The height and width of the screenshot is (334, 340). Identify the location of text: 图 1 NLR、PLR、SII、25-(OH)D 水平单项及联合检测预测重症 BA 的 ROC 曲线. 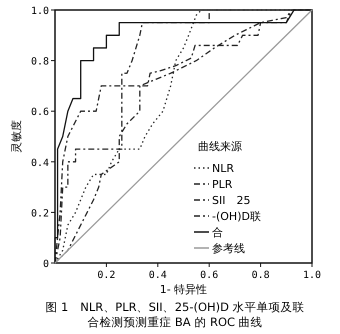
(175, 315).